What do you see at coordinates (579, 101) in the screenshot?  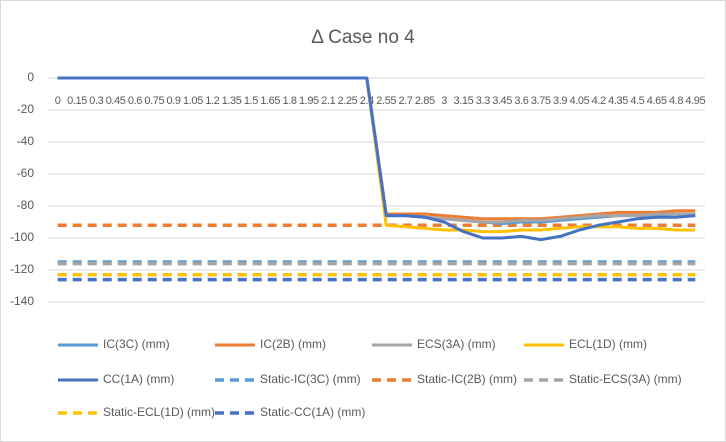 I see `x-tick-label: 4.05` at bounding box center [579, 101].